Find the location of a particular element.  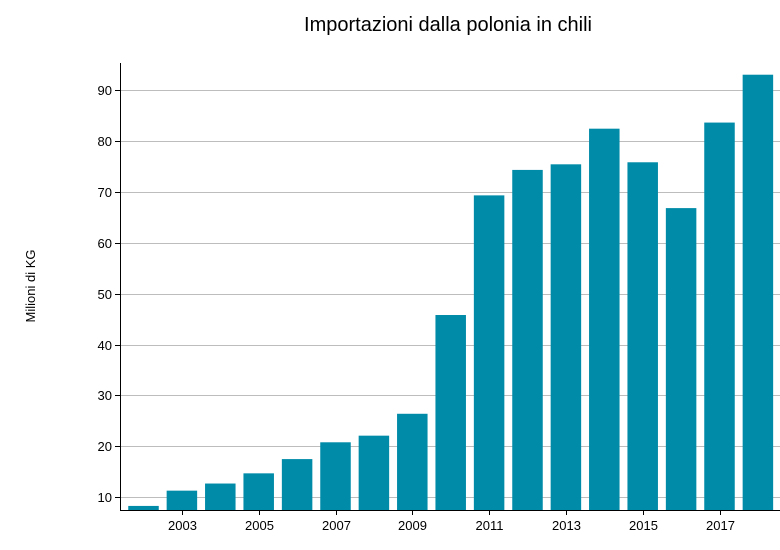

x-tick-label: 2003 is located at coordinates (182, 525).